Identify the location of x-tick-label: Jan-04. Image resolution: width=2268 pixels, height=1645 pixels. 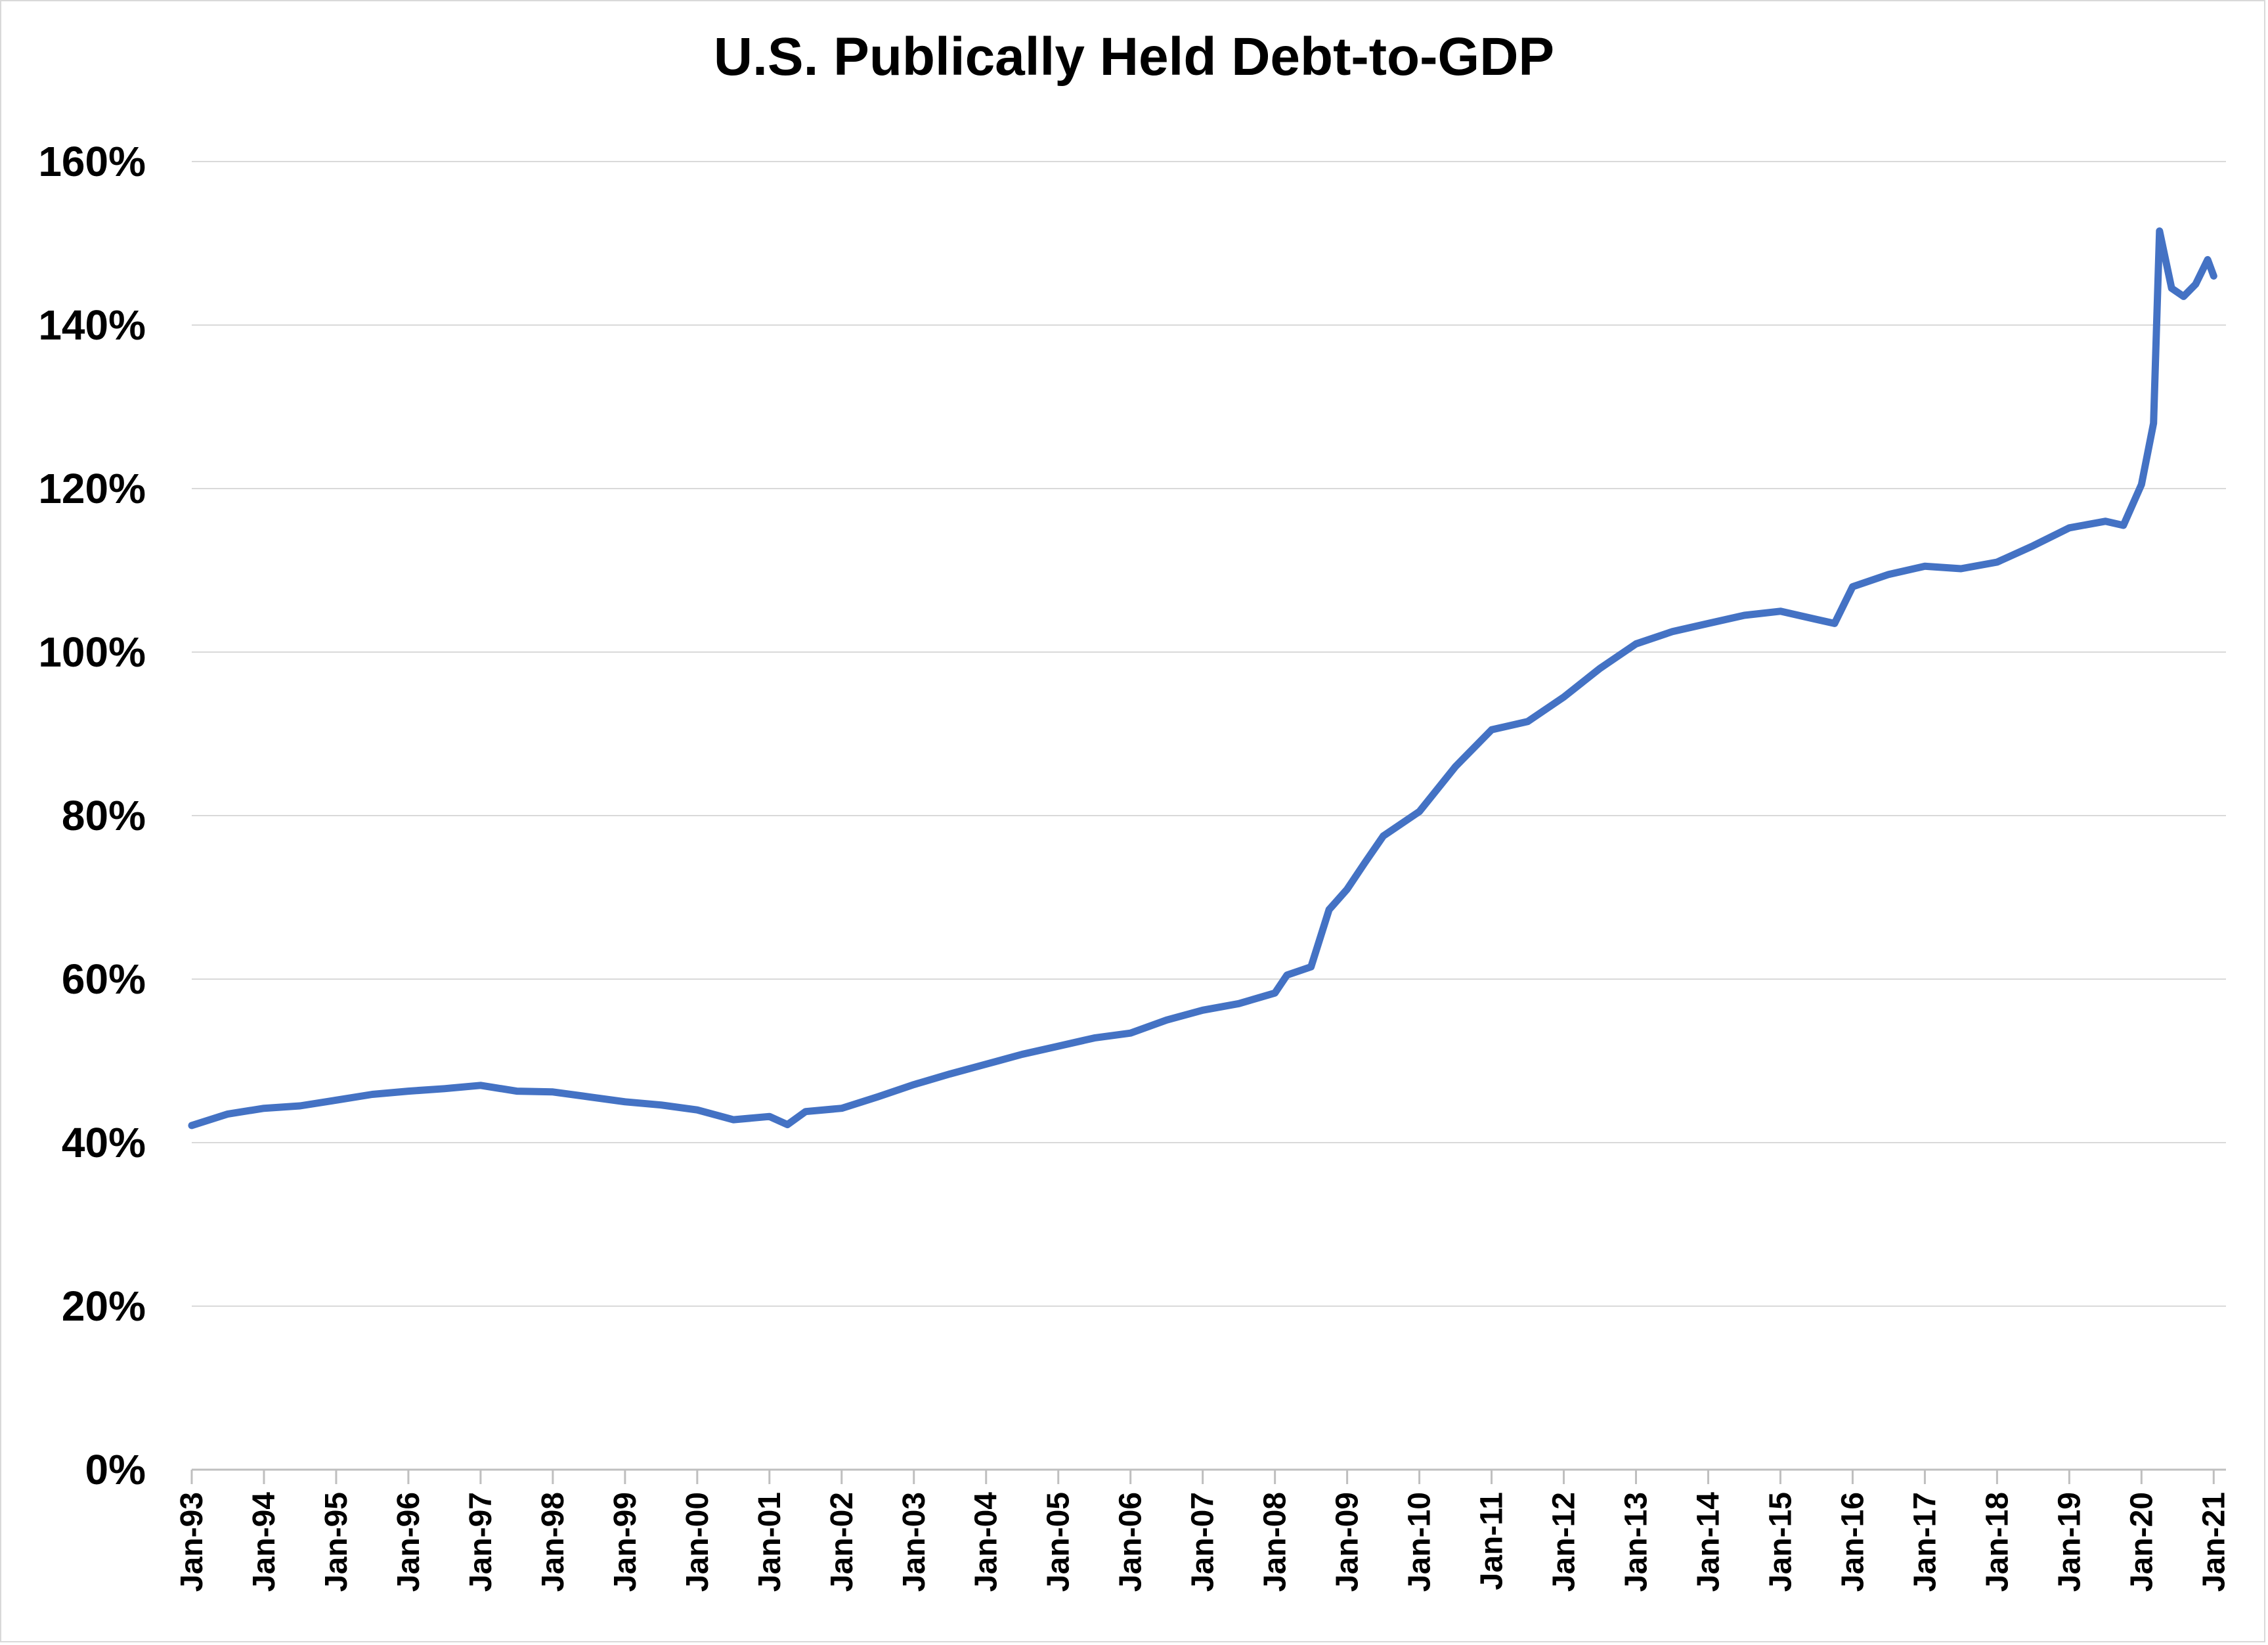
(986, 1542).